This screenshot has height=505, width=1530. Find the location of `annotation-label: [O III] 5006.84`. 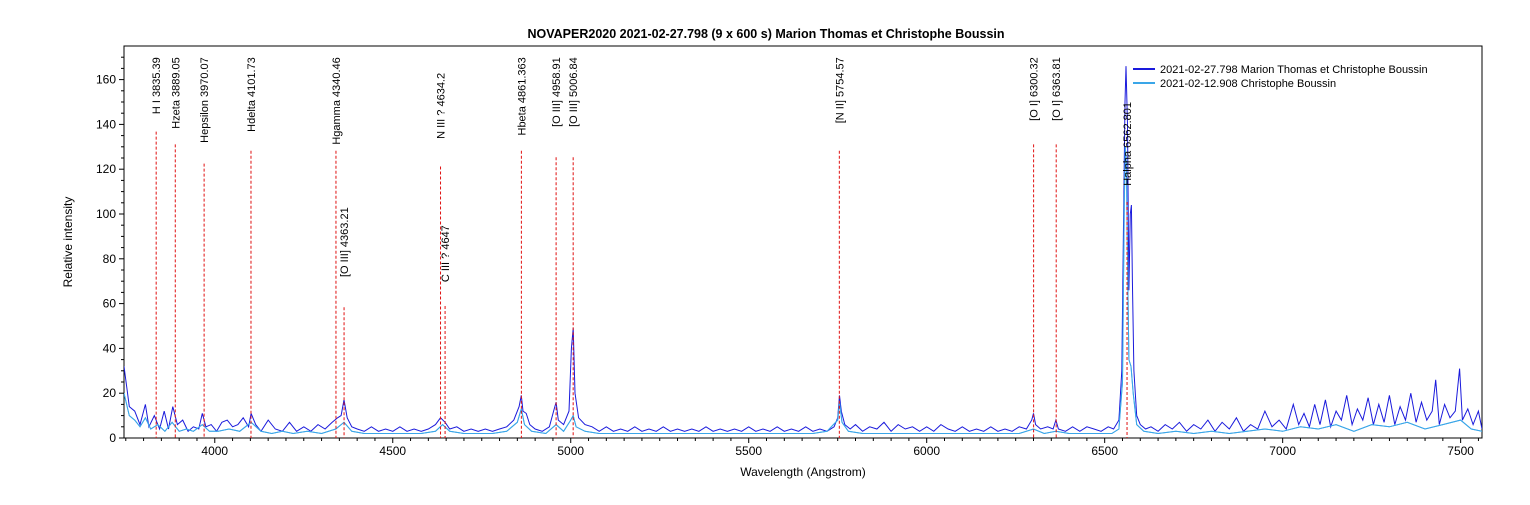

annotation-label: [O III] 5006.84 is located at coordinates (574, 92).